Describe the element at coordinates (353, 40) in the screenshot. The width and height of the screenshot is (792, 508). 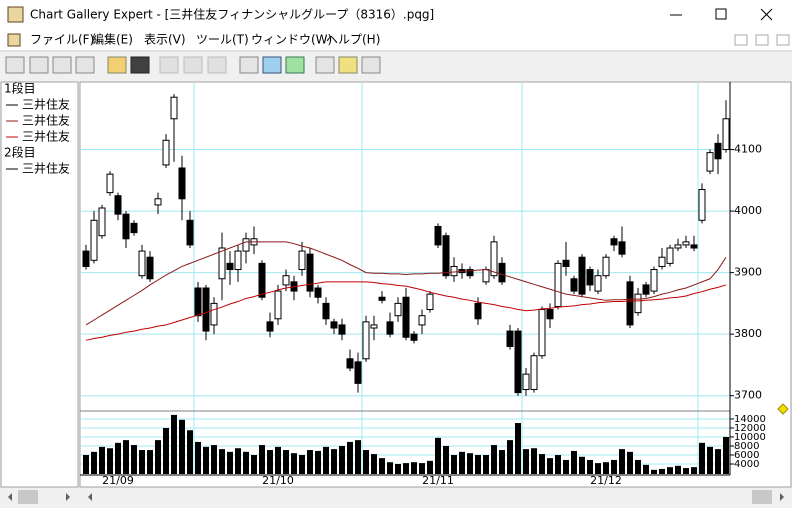
I see `menu-item: ヘルプ(H)` at that location.